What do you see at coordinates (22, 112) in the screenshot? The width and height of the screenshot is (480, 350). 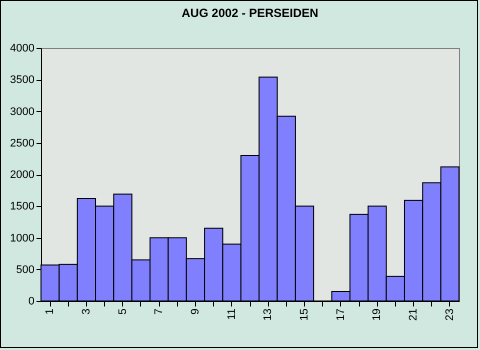 I see `y-tick-label: 3000` at bounding box center [22, 112].